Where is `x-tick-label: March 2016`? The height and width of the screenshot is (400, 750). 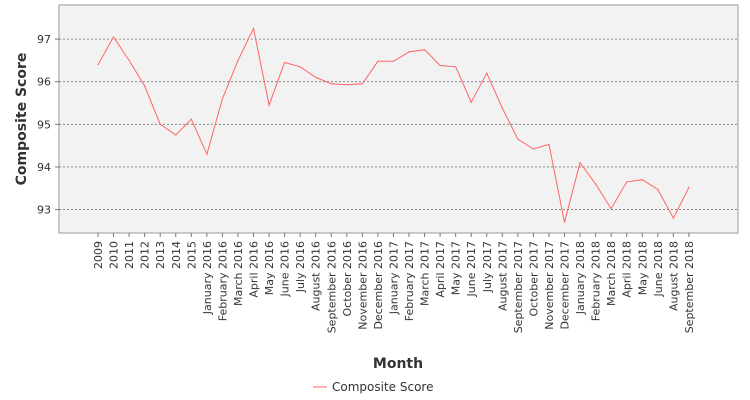 x-tick-label: March 2016 is located at coordinates (238, 273).